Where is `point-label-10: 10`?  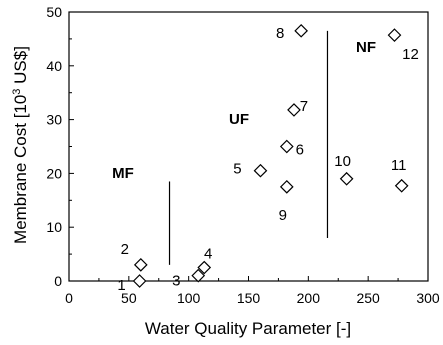
point-label-10: 10 is located at coordinates (342, 161).